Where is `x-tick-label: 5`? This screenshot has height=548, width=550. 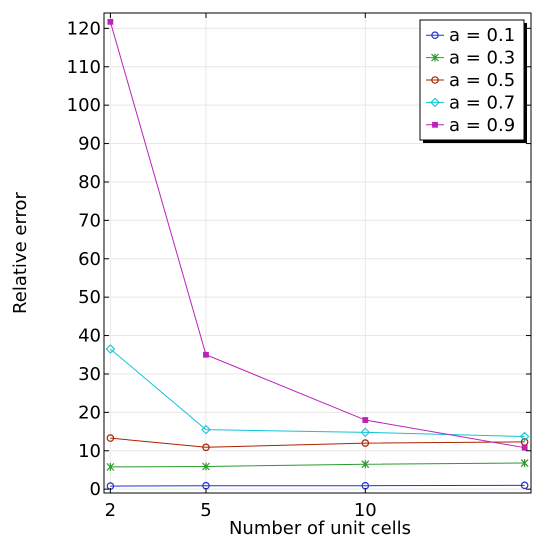 x-tick-label: 5 is located at coordinates (205, 510).